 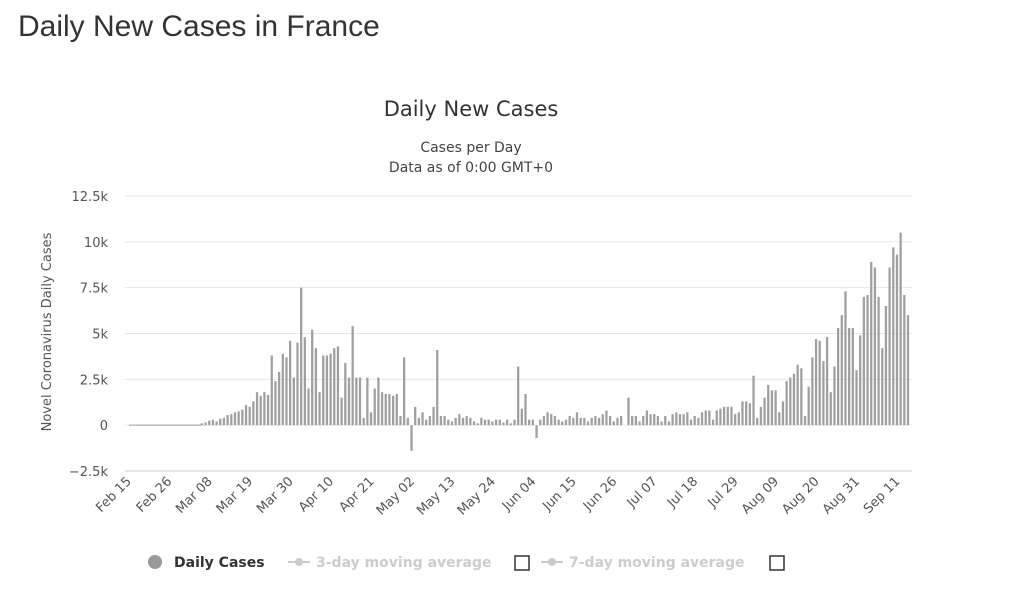 I want to click on checkbox-7-day-average, so click(x=777, y=563).